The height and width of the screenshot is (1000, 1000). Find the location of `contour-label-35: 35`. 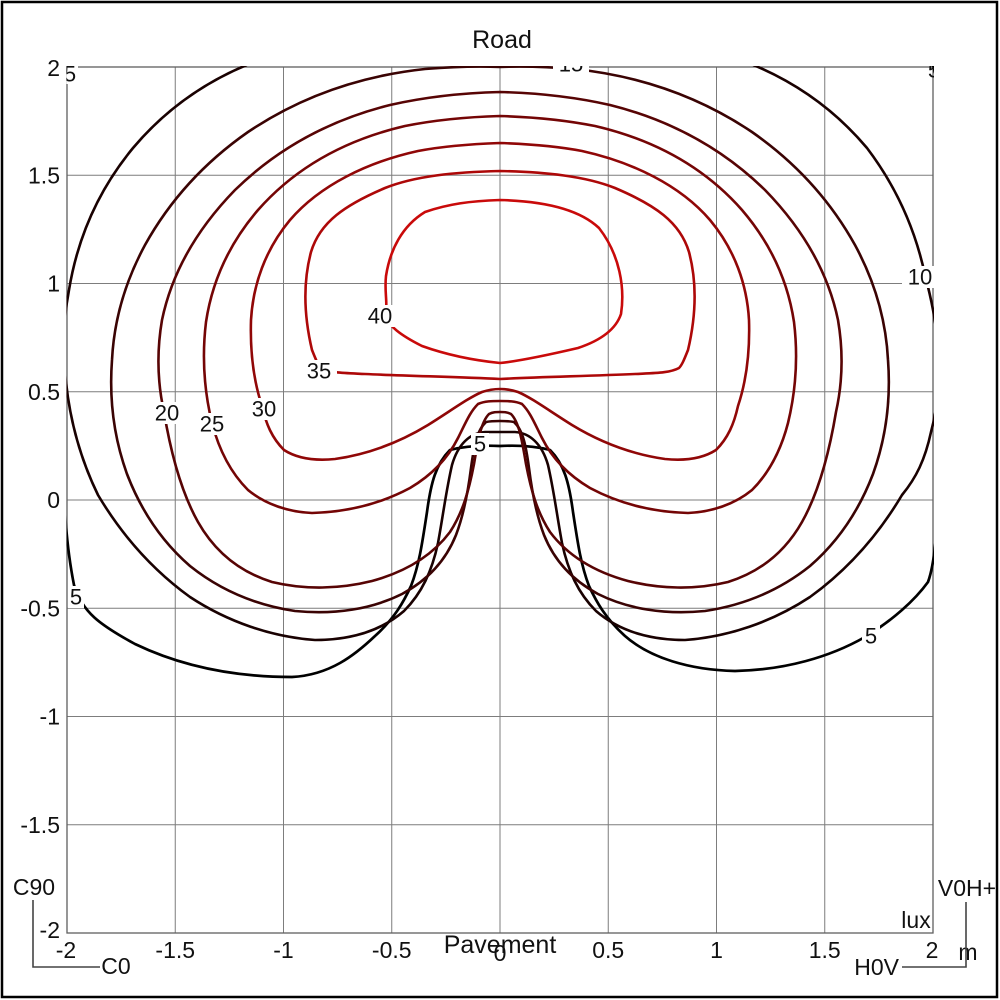

contour-label-35: 35 is located at coordinates (319, 371).